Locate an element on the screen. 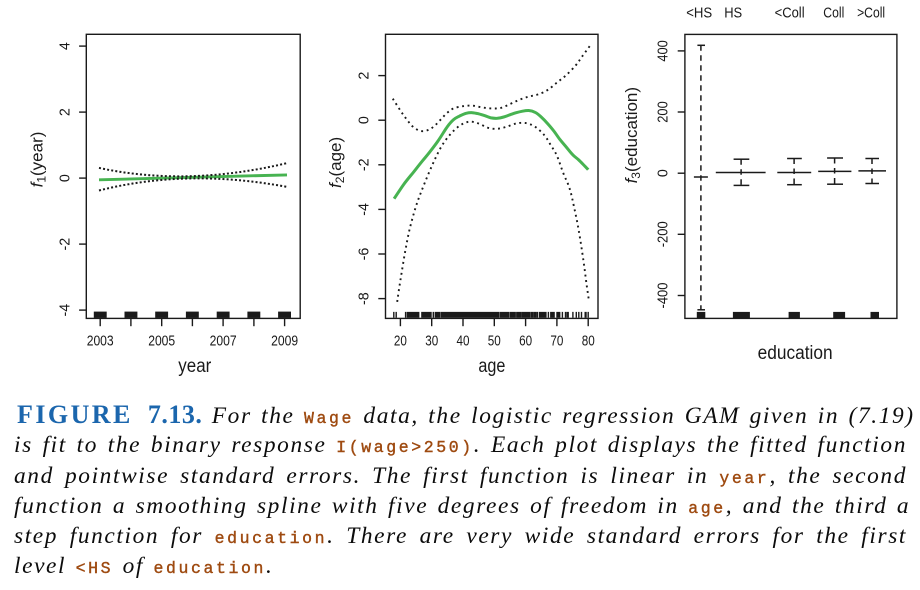 The image size is (920, 590). svg-text: 20 is located at coordinates (400, 342).